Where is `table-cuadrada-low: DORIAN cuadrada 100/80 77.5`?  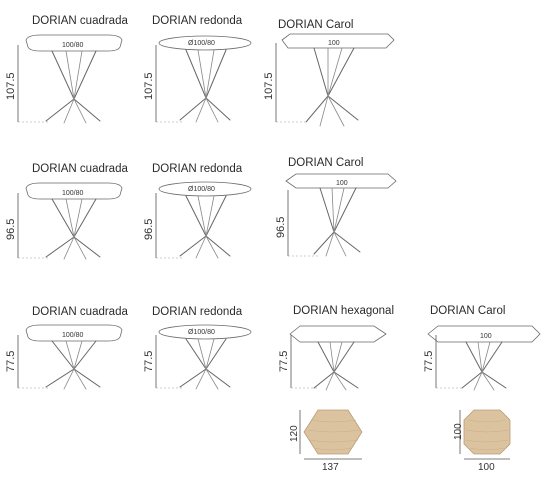 table-cuadrada-low: DORIAN cuadrada 100/80 77.5 is located at coordinates (66, 348).